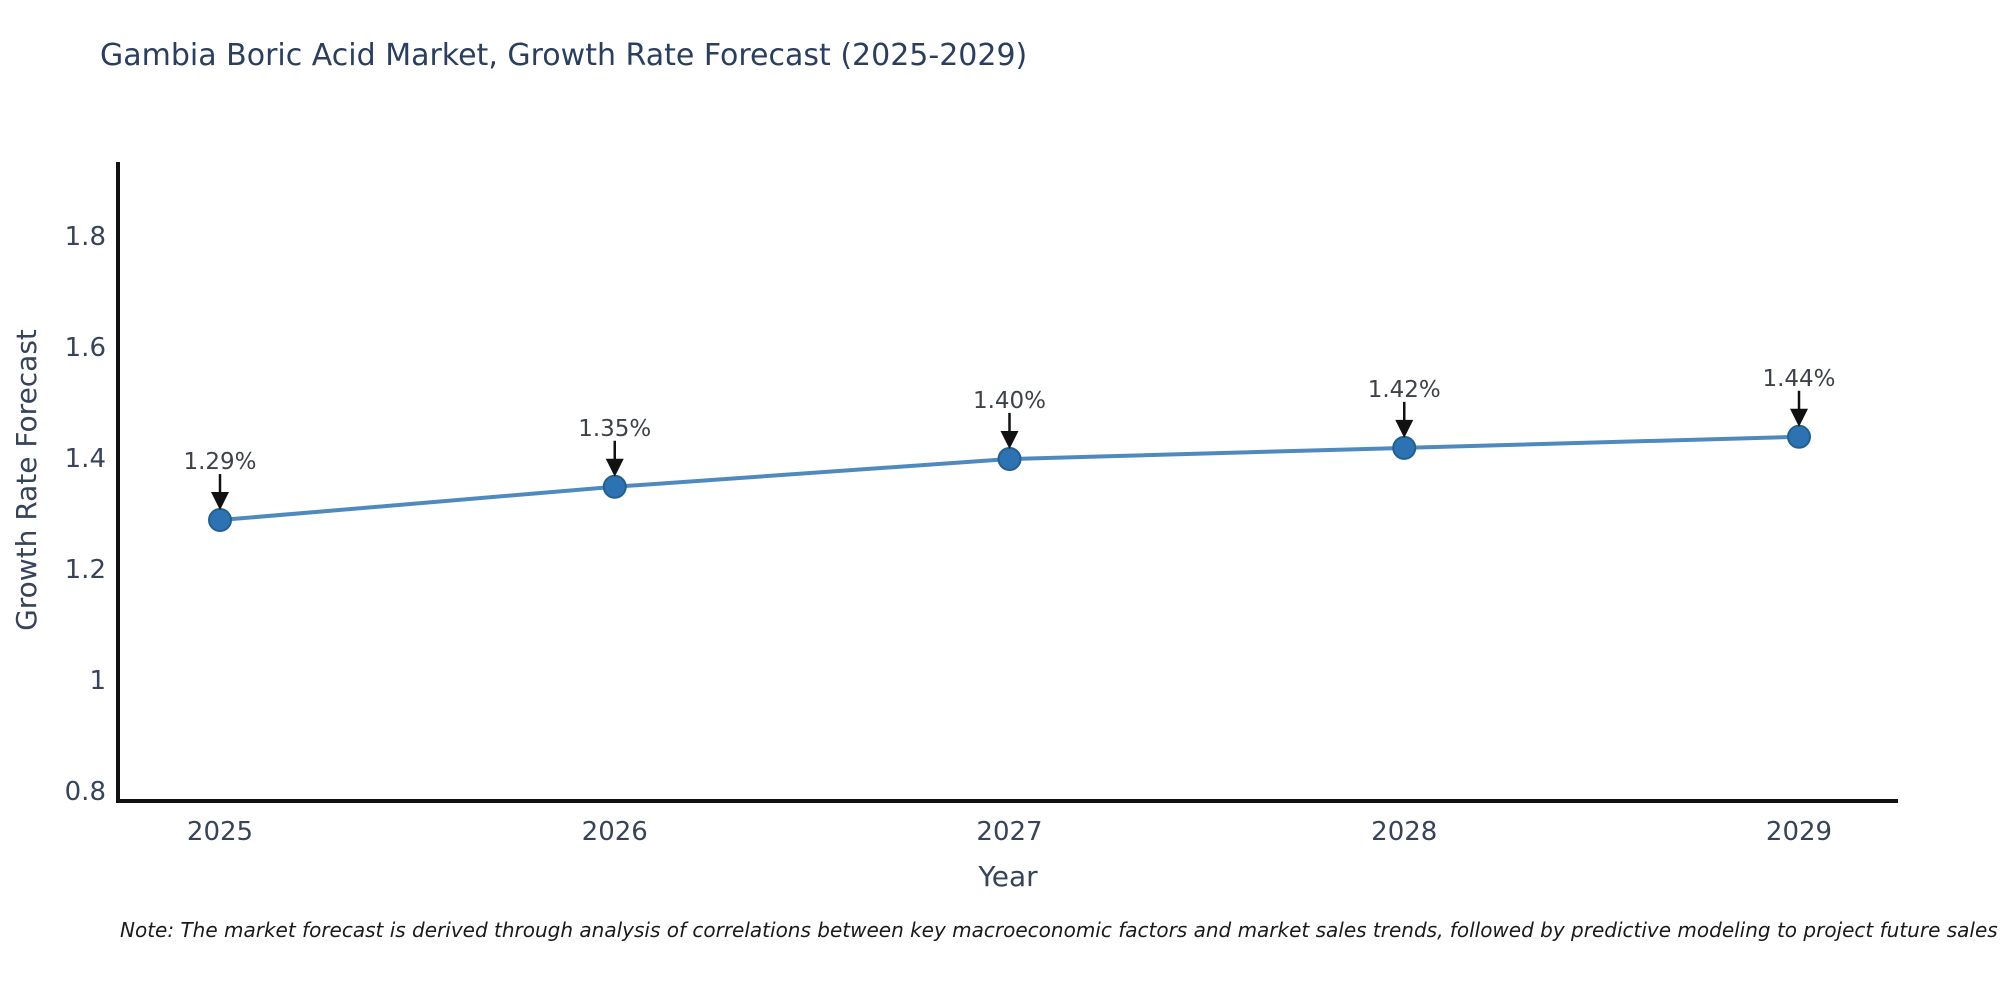  I want to click on x-axis-title: Year, so click(1008, 876).